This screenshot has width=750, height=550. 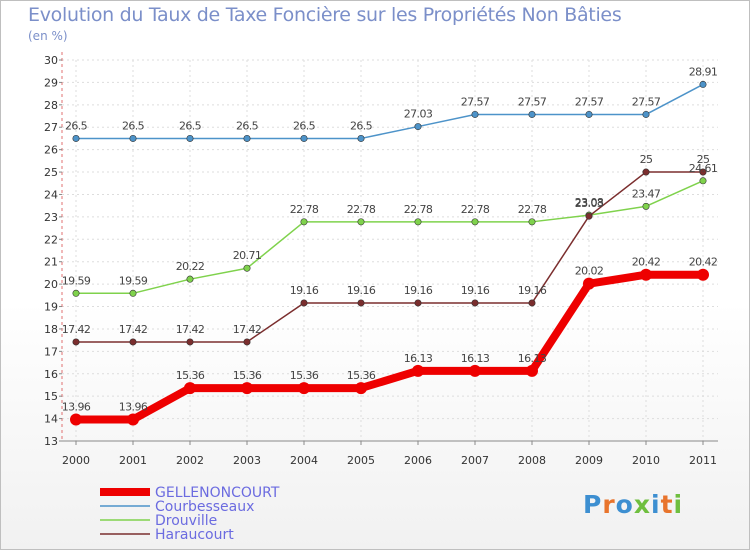 What do you see at coordinates (51, 60) in the screenshot?
I see `y-tick-label: 30` at bounding box center [51, 60].